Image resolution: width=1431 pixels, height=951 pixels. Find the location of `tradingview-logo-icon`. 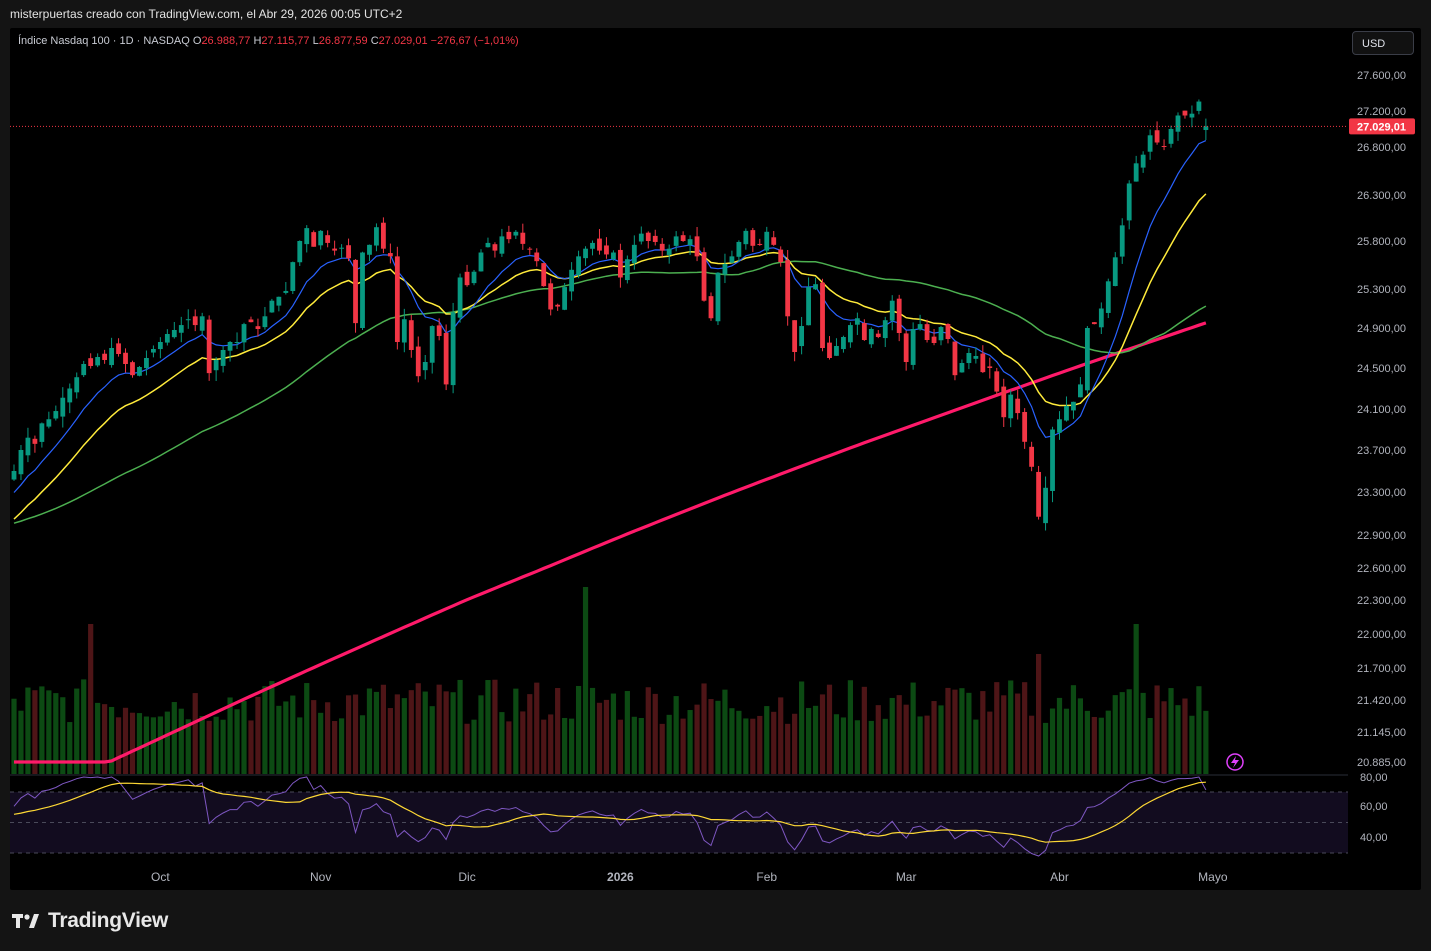

tradingview-logo-icon is located at coordinates (25, 921).